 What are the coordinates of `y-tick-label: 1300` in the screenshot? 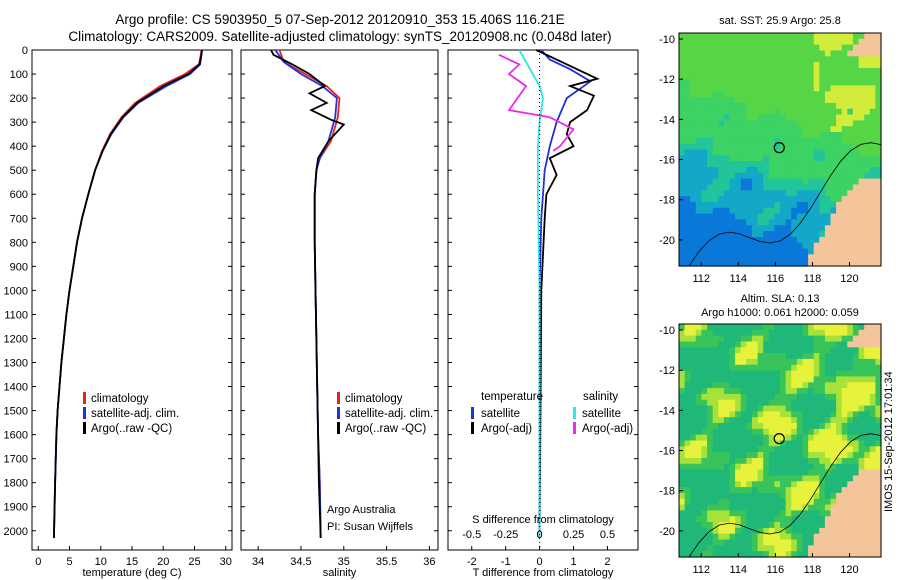 It's located at (16, 364).